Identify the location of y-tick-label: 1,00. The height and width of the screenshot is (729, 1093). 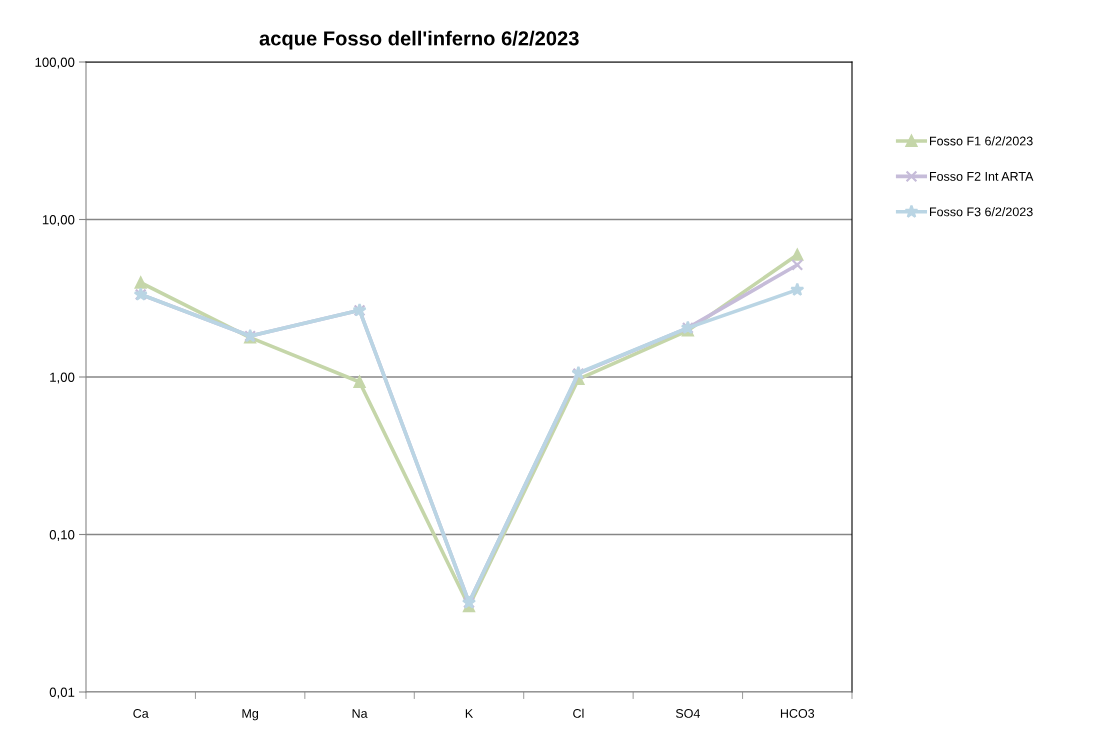
(62, 378).